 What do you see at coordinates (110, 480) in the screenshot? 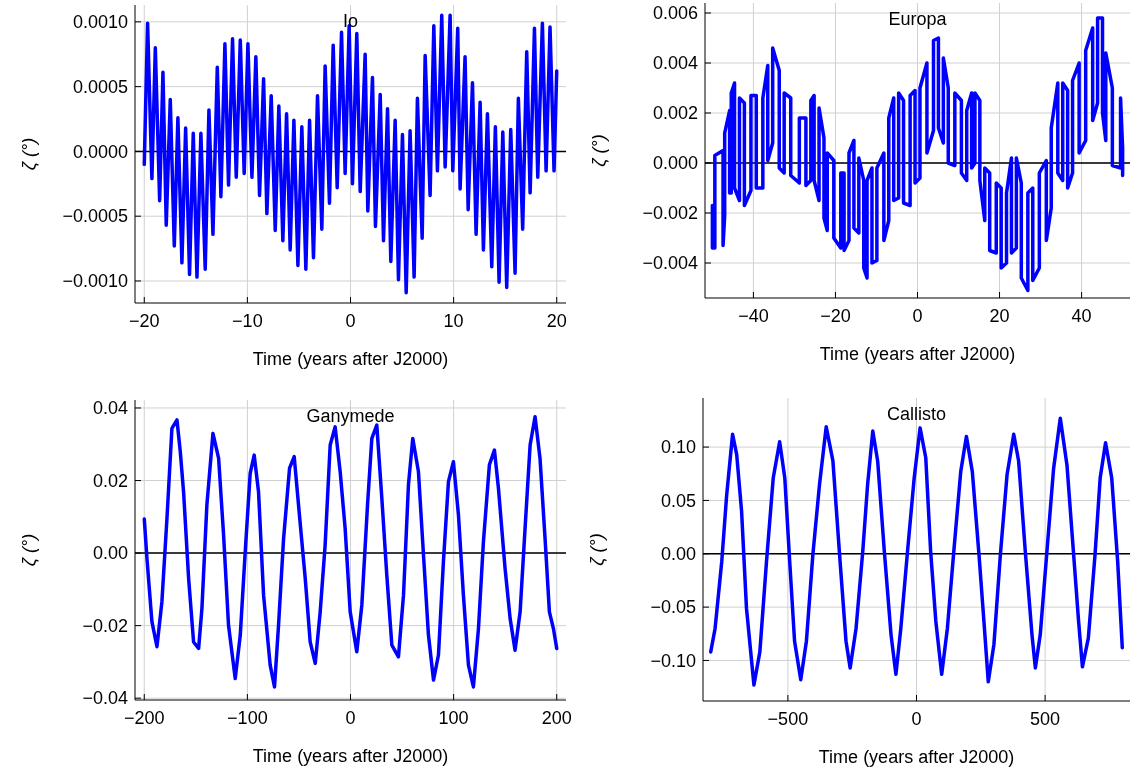
I see `y-tick-label: 0.02` at bounding box center [110, 480].